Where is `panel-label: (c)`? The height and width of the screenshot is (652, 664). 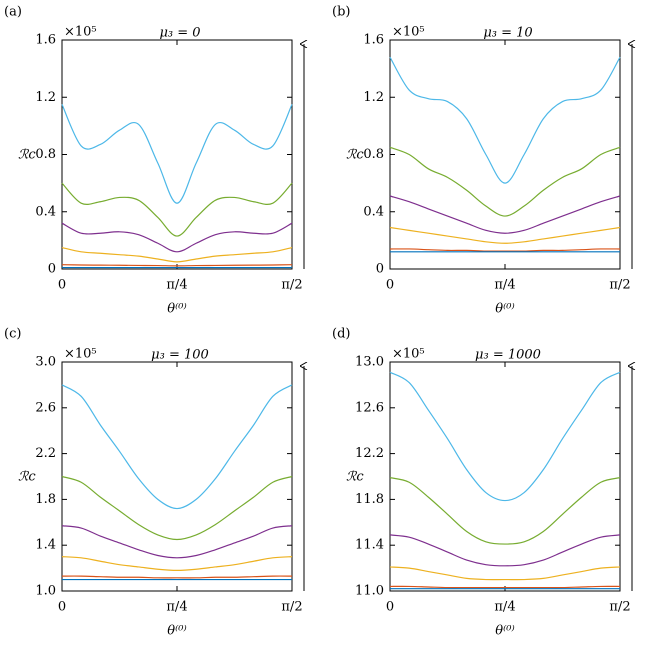
panel-label: (c) is located at coordinates (12, 334).